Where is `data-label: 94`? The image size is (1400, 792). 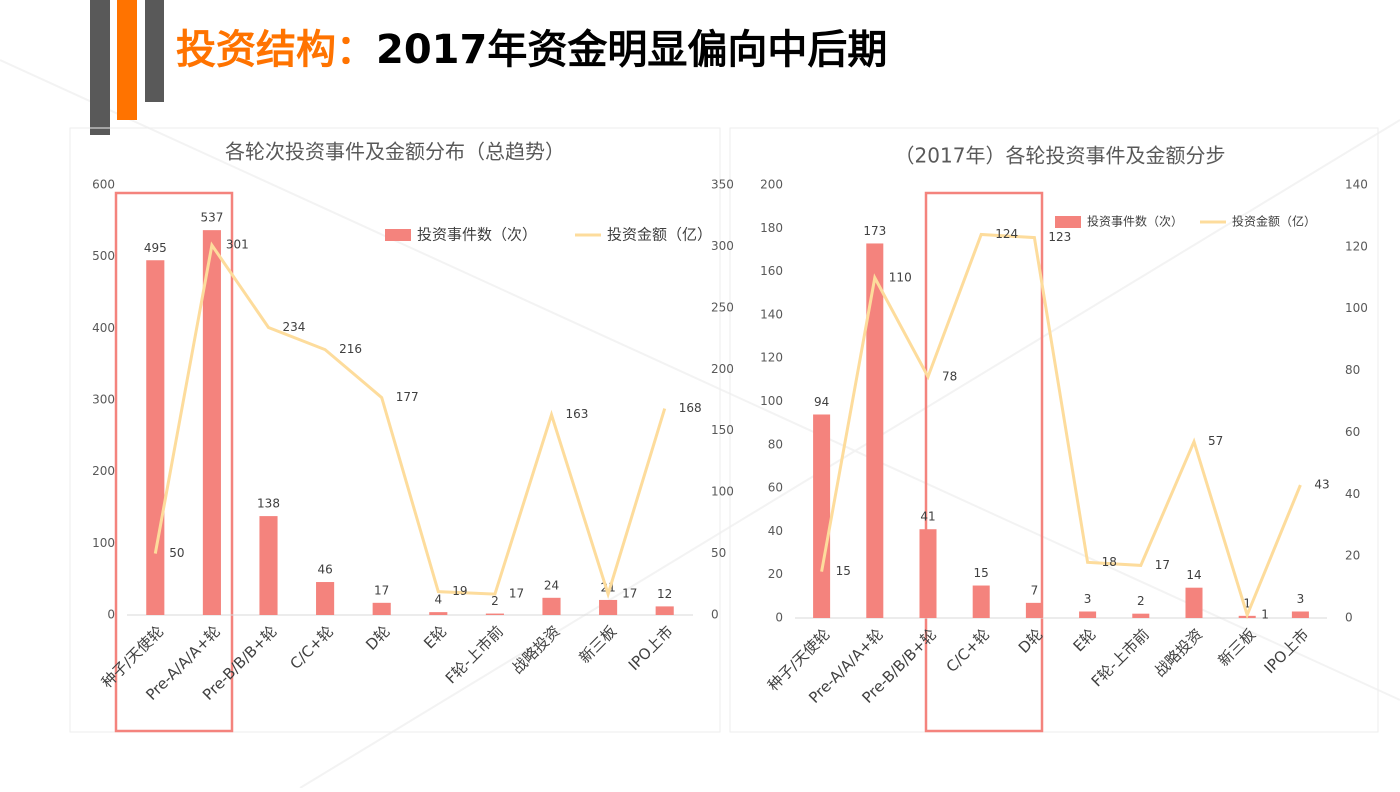
data-label: 94 is located at coordinates (821, 402).